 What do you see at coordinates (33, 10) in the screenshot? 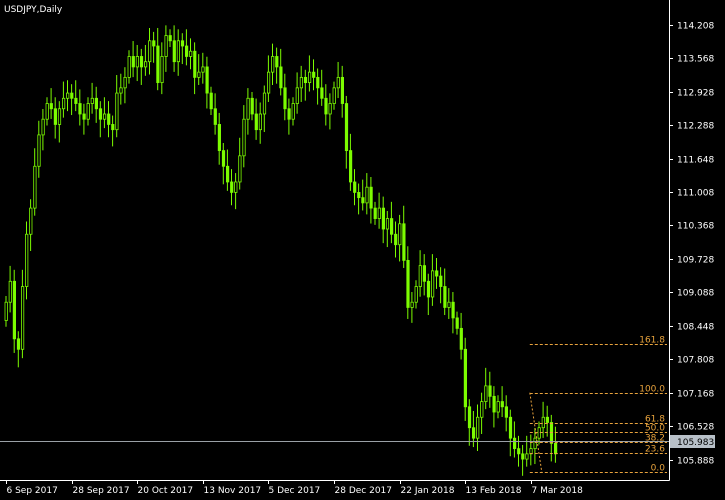
I see `chart-title: USDJPY,Daily` at bounding box center [33, 10].